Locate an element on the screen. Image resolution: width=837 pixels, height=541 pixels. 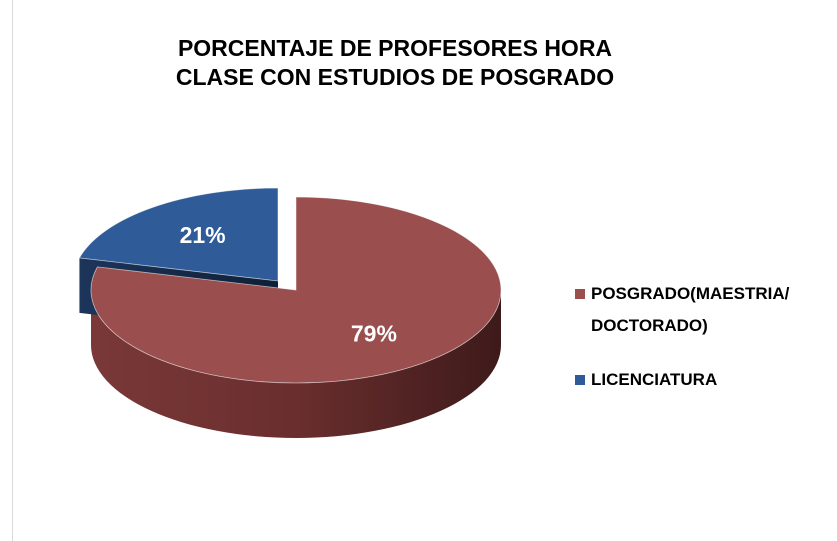
legend-item: POSGRADO(MAESTRIA/ DOCTORADO) is located at coordinates (700, 310).